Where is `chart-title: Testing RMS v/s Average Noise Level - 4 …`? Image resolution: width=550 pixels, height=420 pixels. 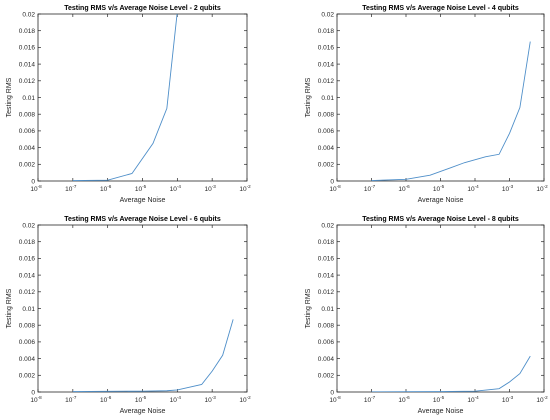
chart-title: Testing RMS v/s Average Noise Level - 4 … is located at coordinates (440, 8).